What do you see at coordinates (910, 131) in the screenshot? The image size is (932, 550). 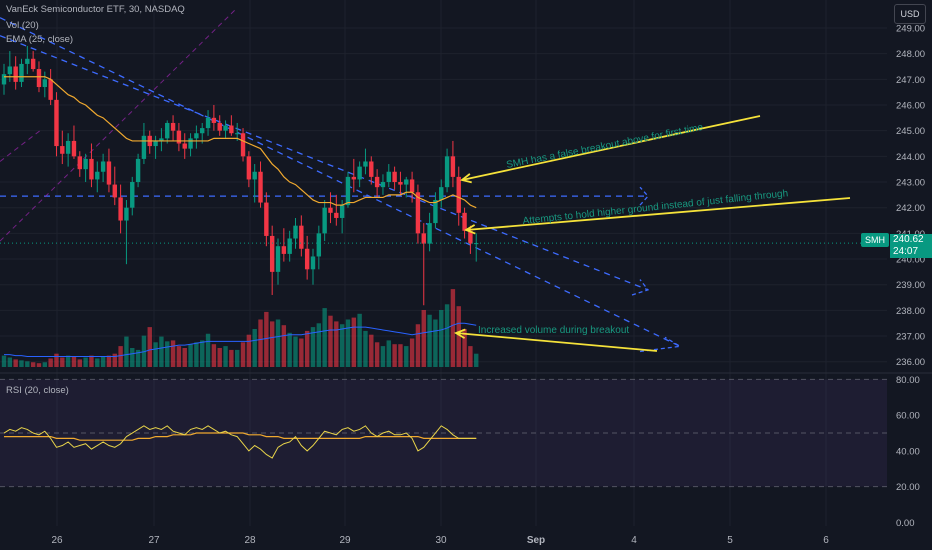 I see `price-axis-label: 245.00` at bounding box center [910, 131].